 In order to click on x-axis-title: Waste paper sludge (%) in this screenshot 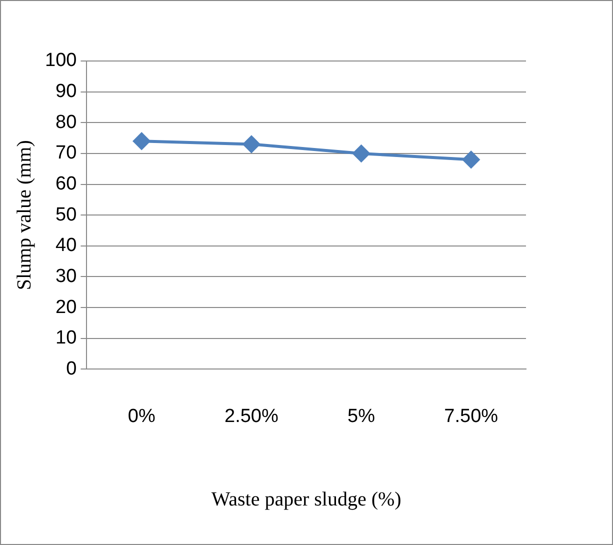, I will do `click(306, 499)`.